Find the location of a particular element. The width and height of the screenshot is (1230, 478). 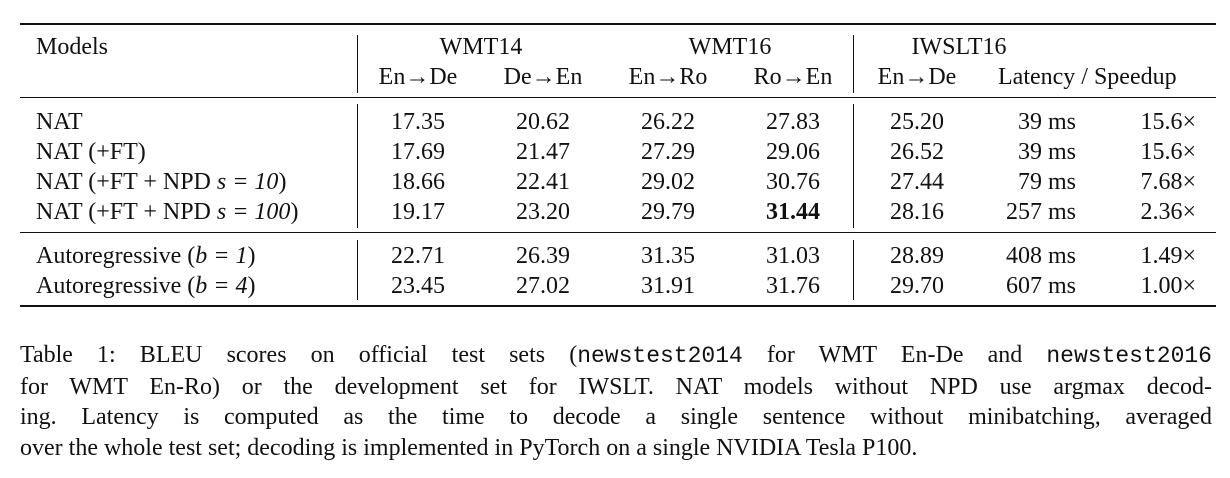

models-header: Models is located at coordinates (72, 47).